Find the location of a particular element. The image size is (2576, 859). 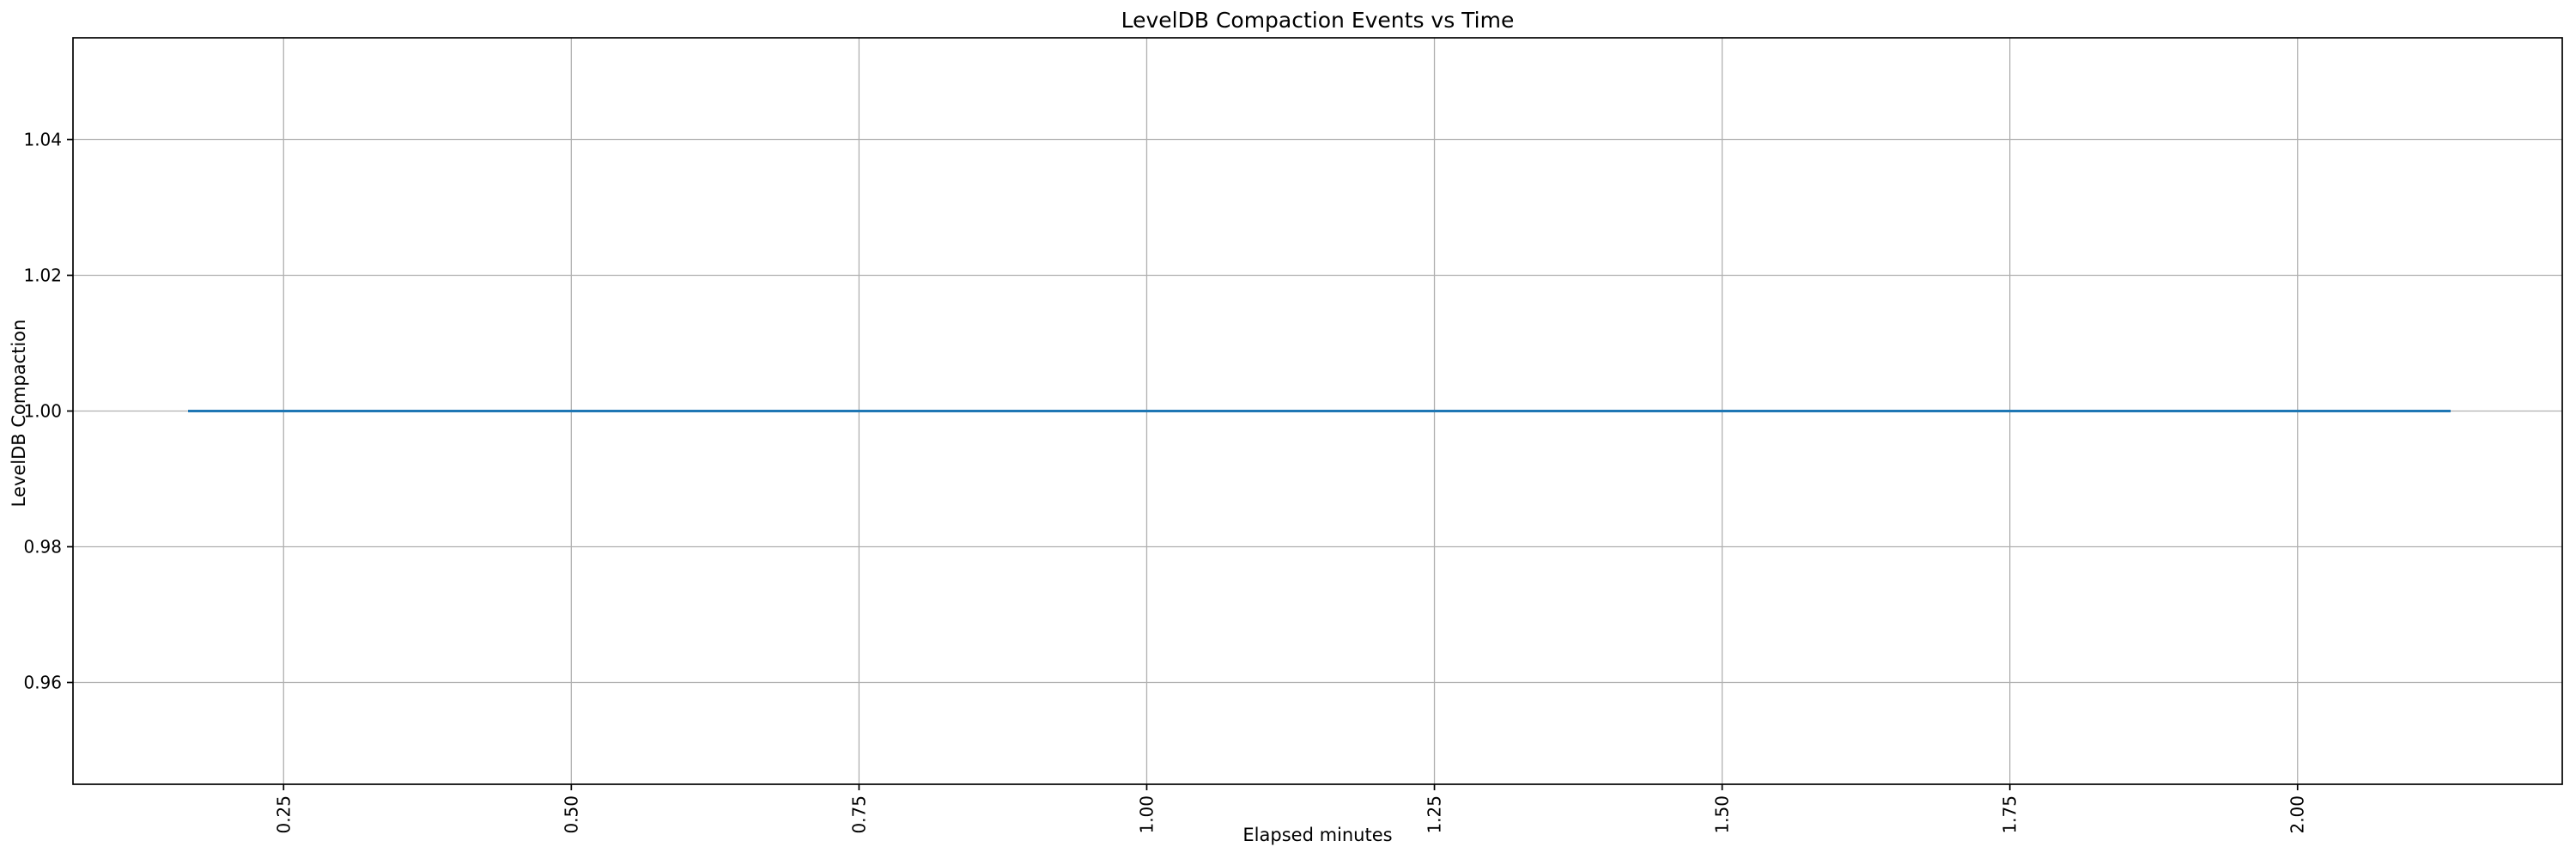

y-axis-label: LevelDB Compaction is located at coordinates (19, 413).